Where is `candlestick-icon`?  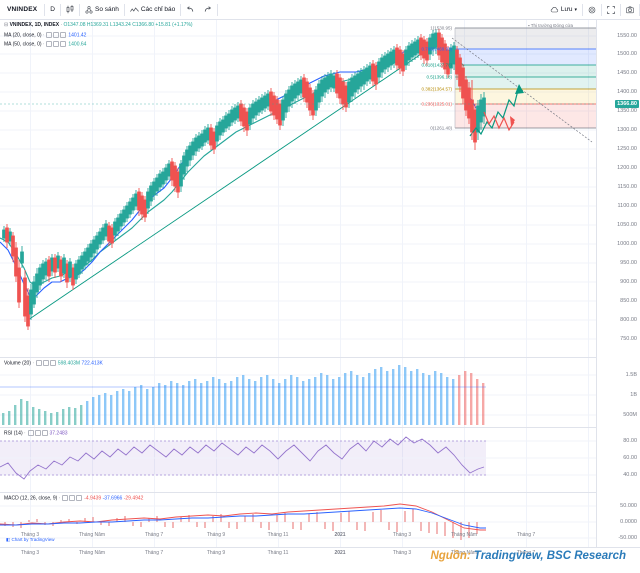 candlestick-icon is located at coordinates (70, 10).